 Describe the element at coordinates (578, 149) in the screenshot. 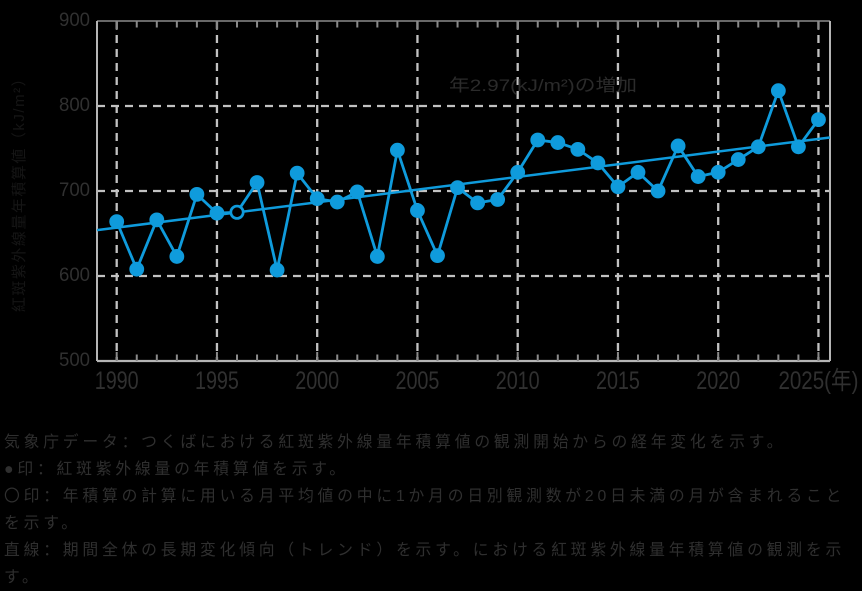

I see `data-point-2013` at that location.